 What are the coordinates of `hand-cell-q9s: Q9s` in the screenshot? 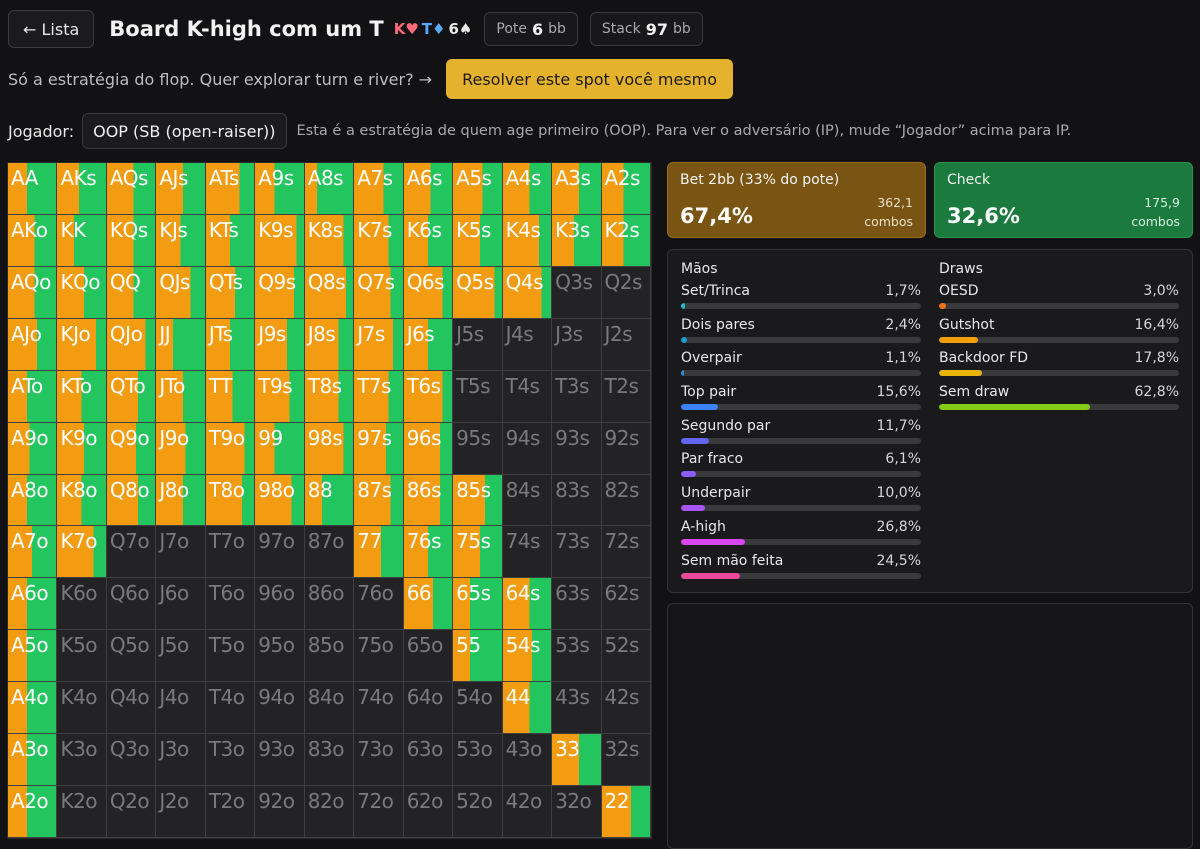 It's located at (280, 292).